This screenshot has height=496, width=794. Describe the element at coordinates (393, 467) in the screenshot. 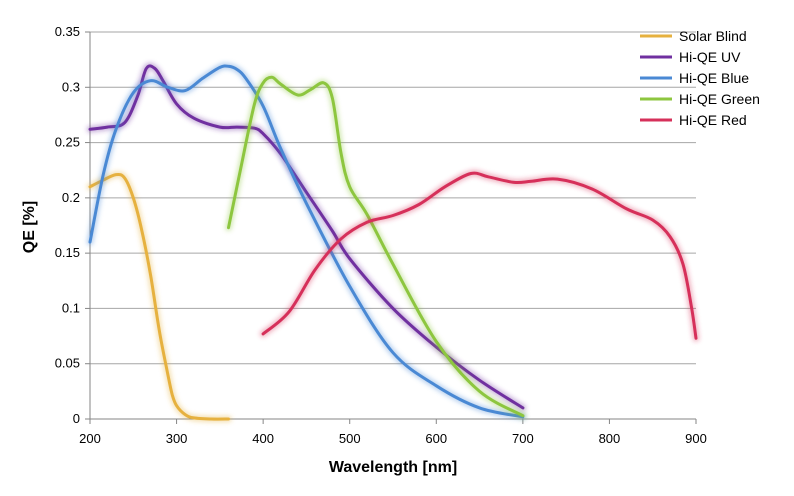

I see `x-axis-title: Wavelength [nm]` at that location.